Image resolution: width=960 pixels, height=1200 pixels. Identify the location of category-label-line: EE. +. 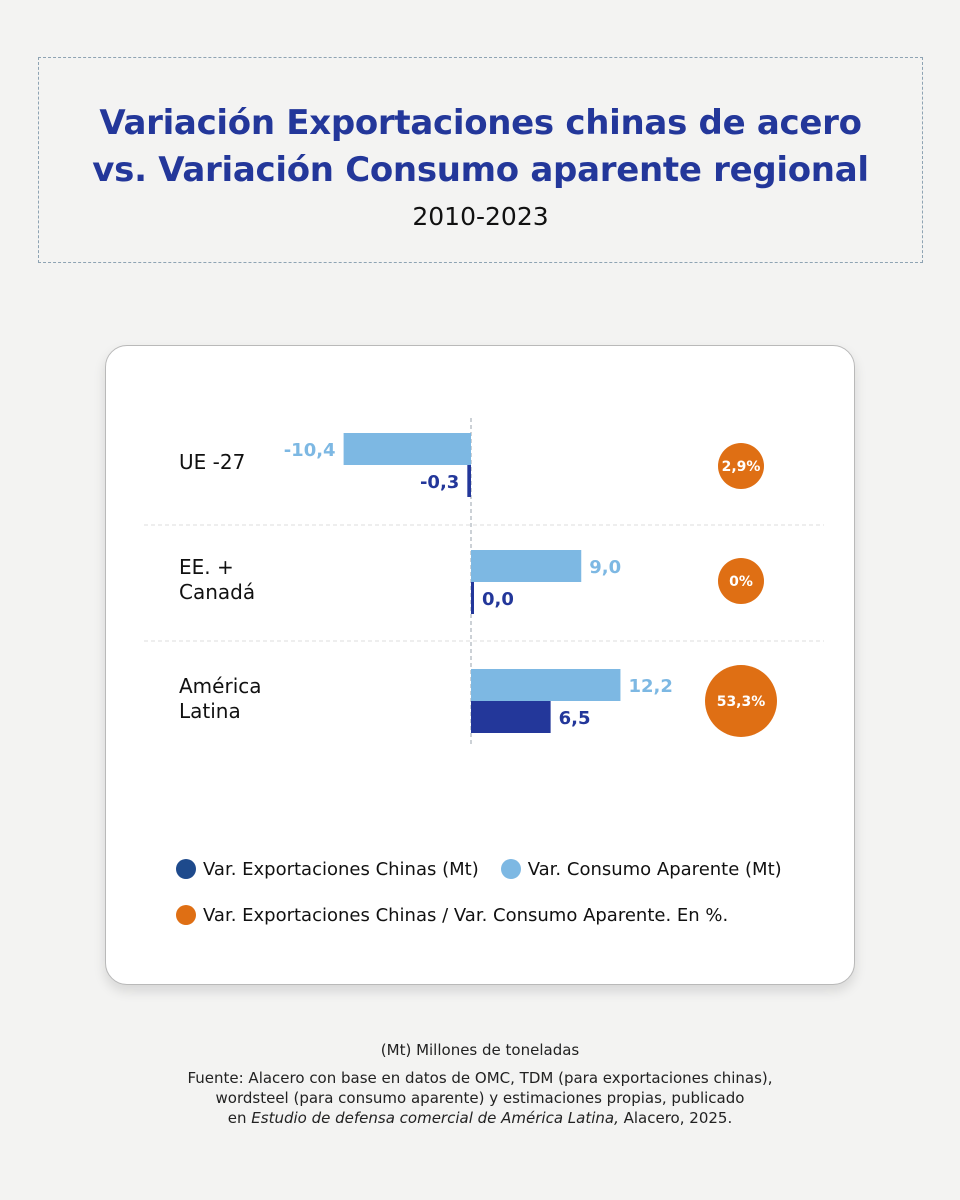
(206, 567).